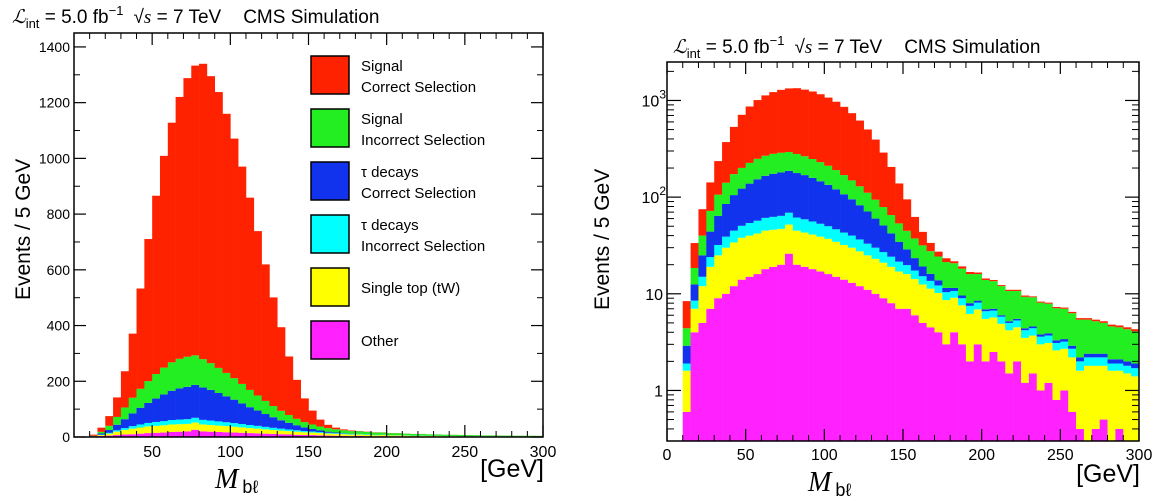 The width and height of the screenshot is (1163, 501). Describe the element at coordinates (116, 10) in the screenshot. I see `lumi-exponent: −1` at that location.